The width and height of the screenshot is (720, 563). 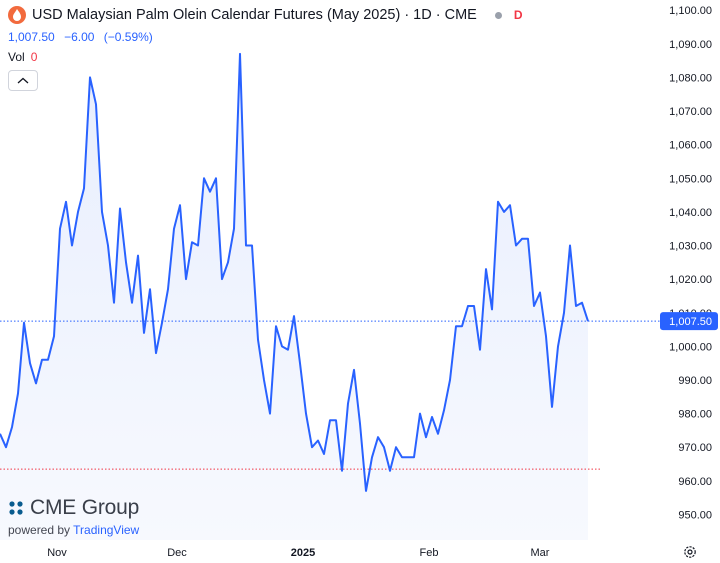 I want to click on price-tag-background, so click(x=689, y=321).